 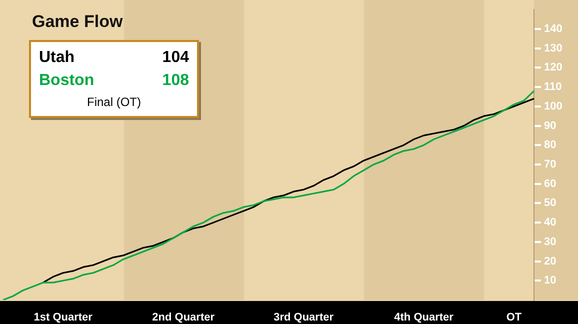 I want to click on chart-title: Game Flow, so click(x=77, y=22).